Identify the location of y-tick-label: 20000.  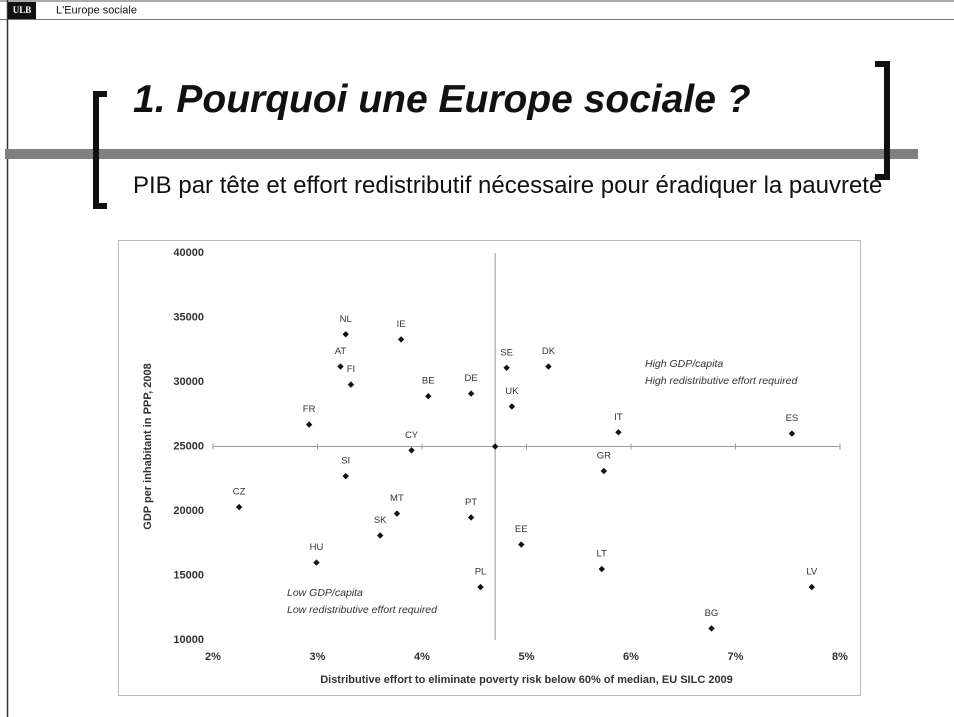
(188, 511).